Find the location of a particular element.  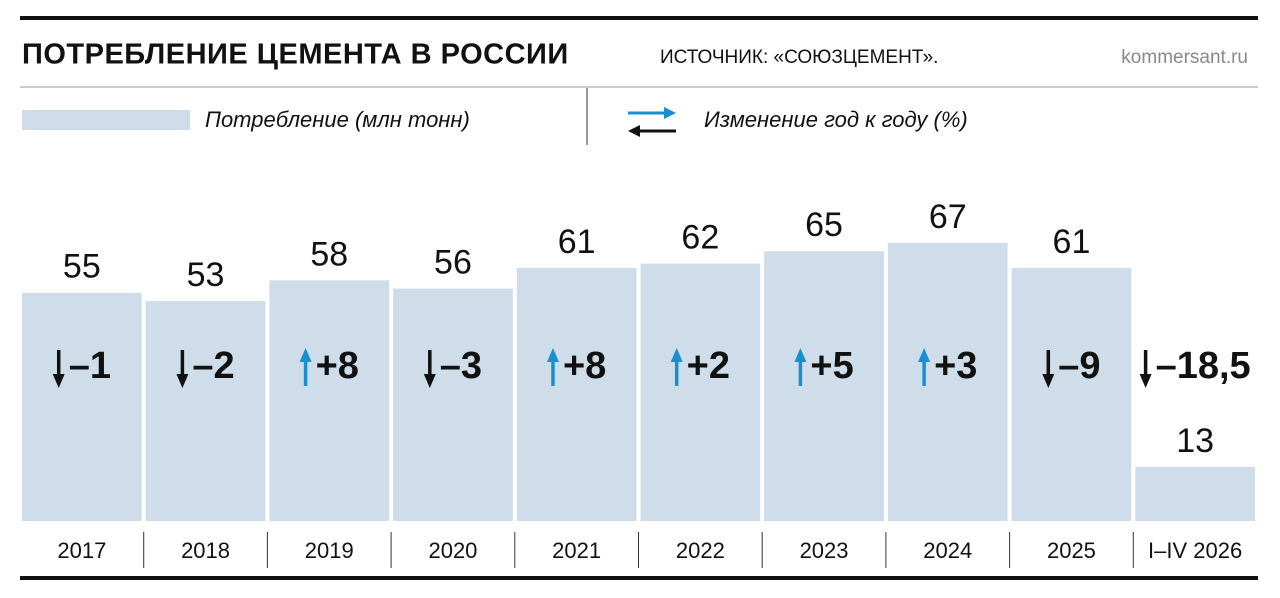

value-label: 58 is located at coordinates (329, 254).